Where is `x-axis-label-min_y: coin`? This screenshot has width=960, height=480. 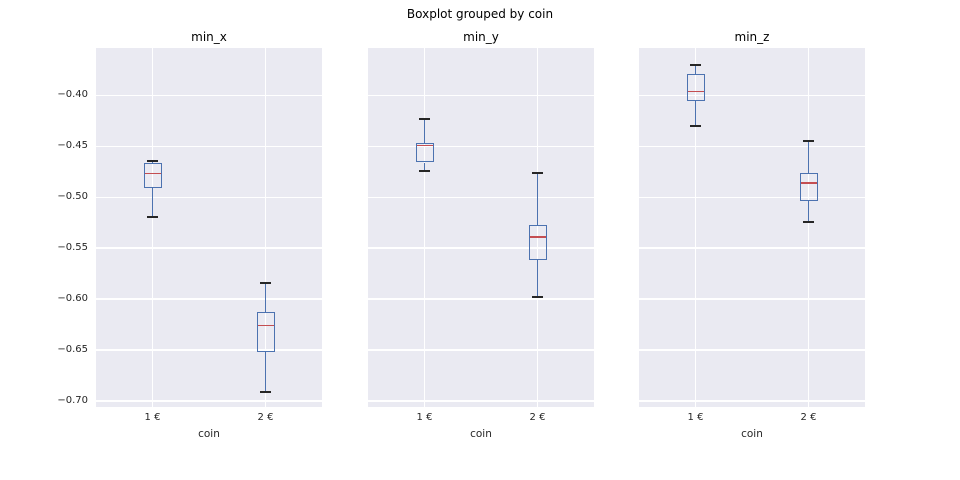 x-axis-label-min_y: coin is located at coordinates (481, 434).